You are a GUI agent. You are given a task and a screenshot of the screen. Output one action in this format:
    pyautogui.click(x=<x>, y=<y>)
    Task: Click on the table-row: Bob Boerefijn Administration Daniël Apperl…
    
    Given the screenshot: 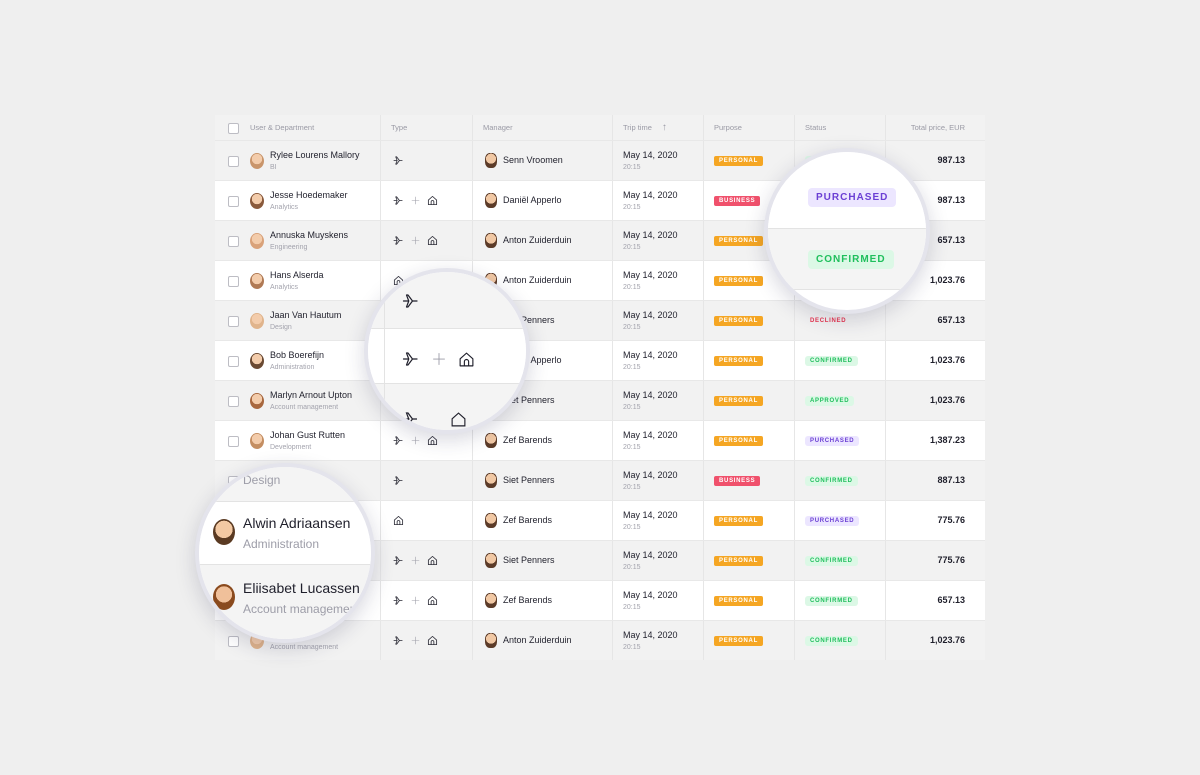 What is the action you would take?
    pyautogui.click(x=600, y=360)
    